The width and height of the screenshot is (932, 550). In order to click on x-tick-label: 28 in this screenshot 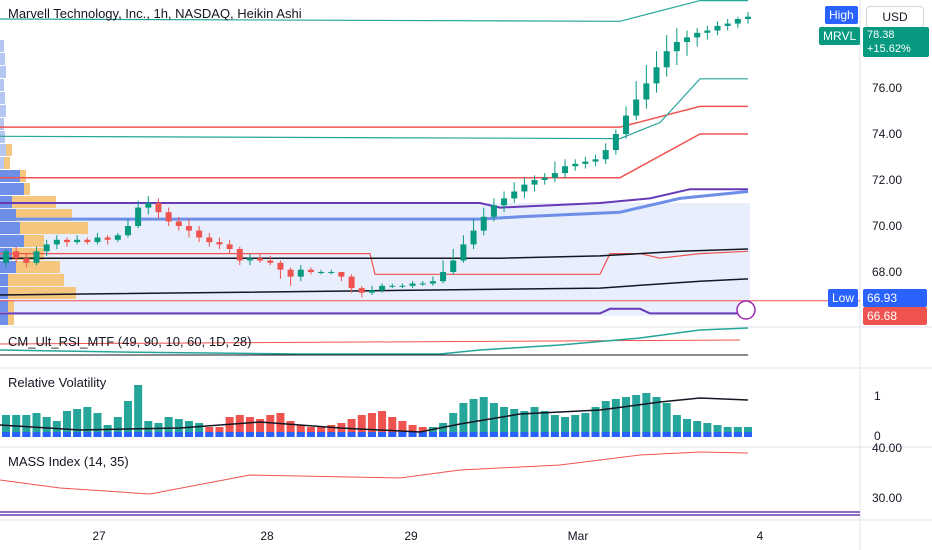, I will do `click(267, 536)`.